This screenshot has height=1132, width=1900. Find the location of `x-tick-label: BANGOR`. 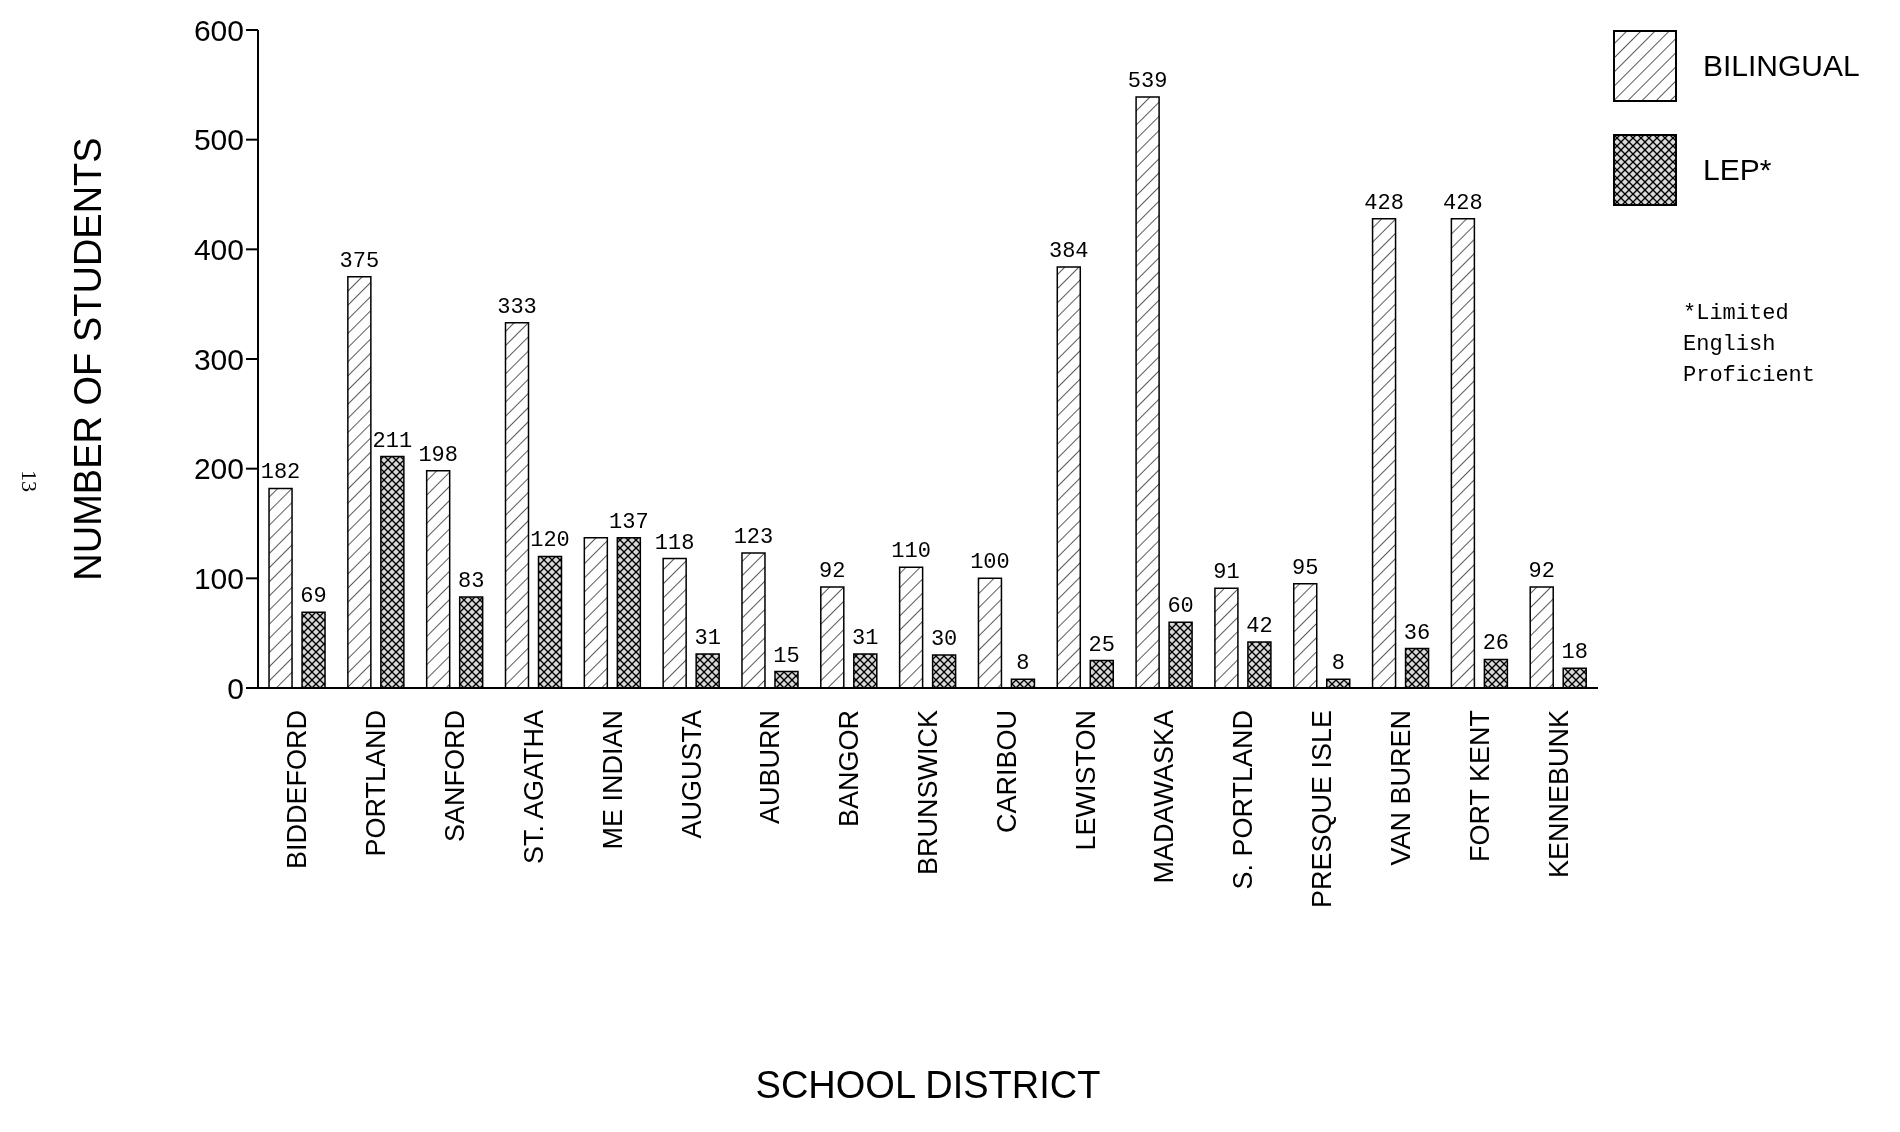

x-tick-label: BANGOR is located at coordinates (849, 769).